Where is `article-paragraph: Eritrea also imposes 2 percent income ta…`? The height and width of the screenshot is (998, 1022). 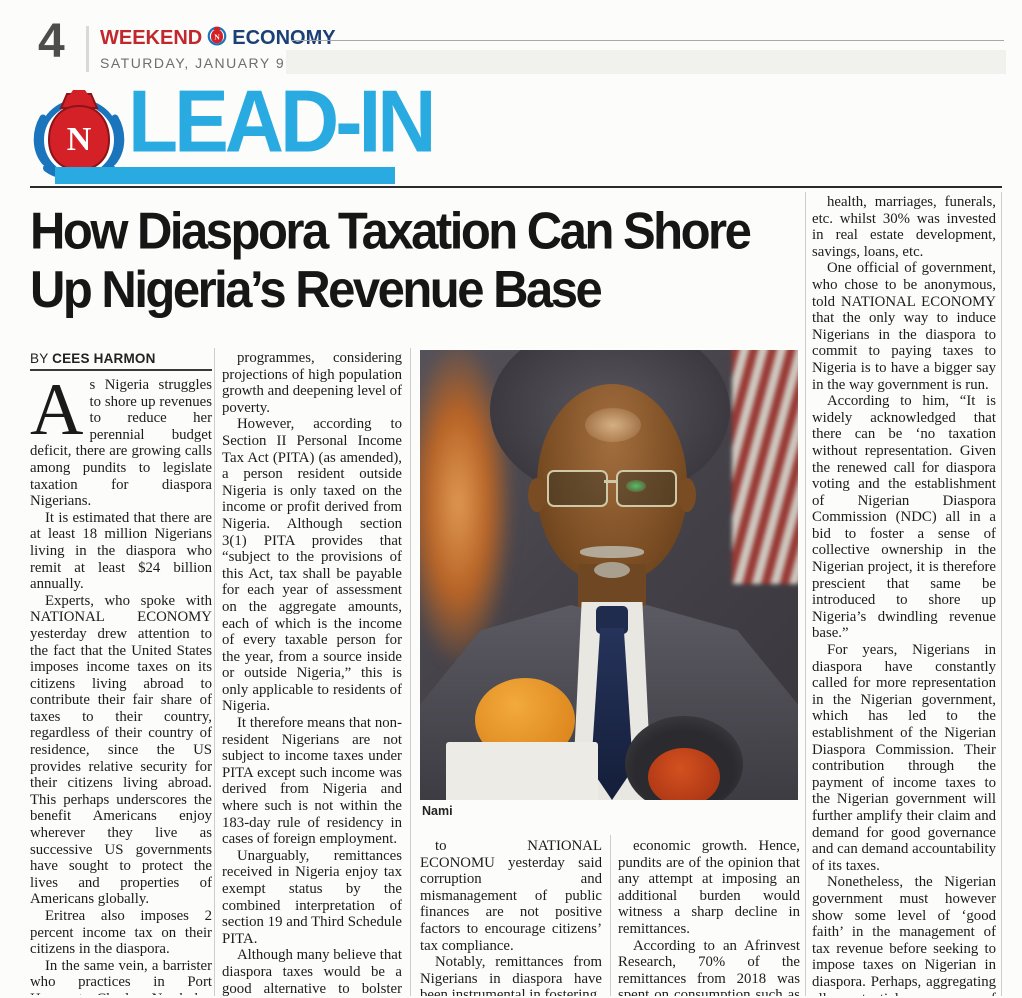
article-paragraph: Eritrea also imposes 2 percent income ta… is located at coordinates (121, 933).